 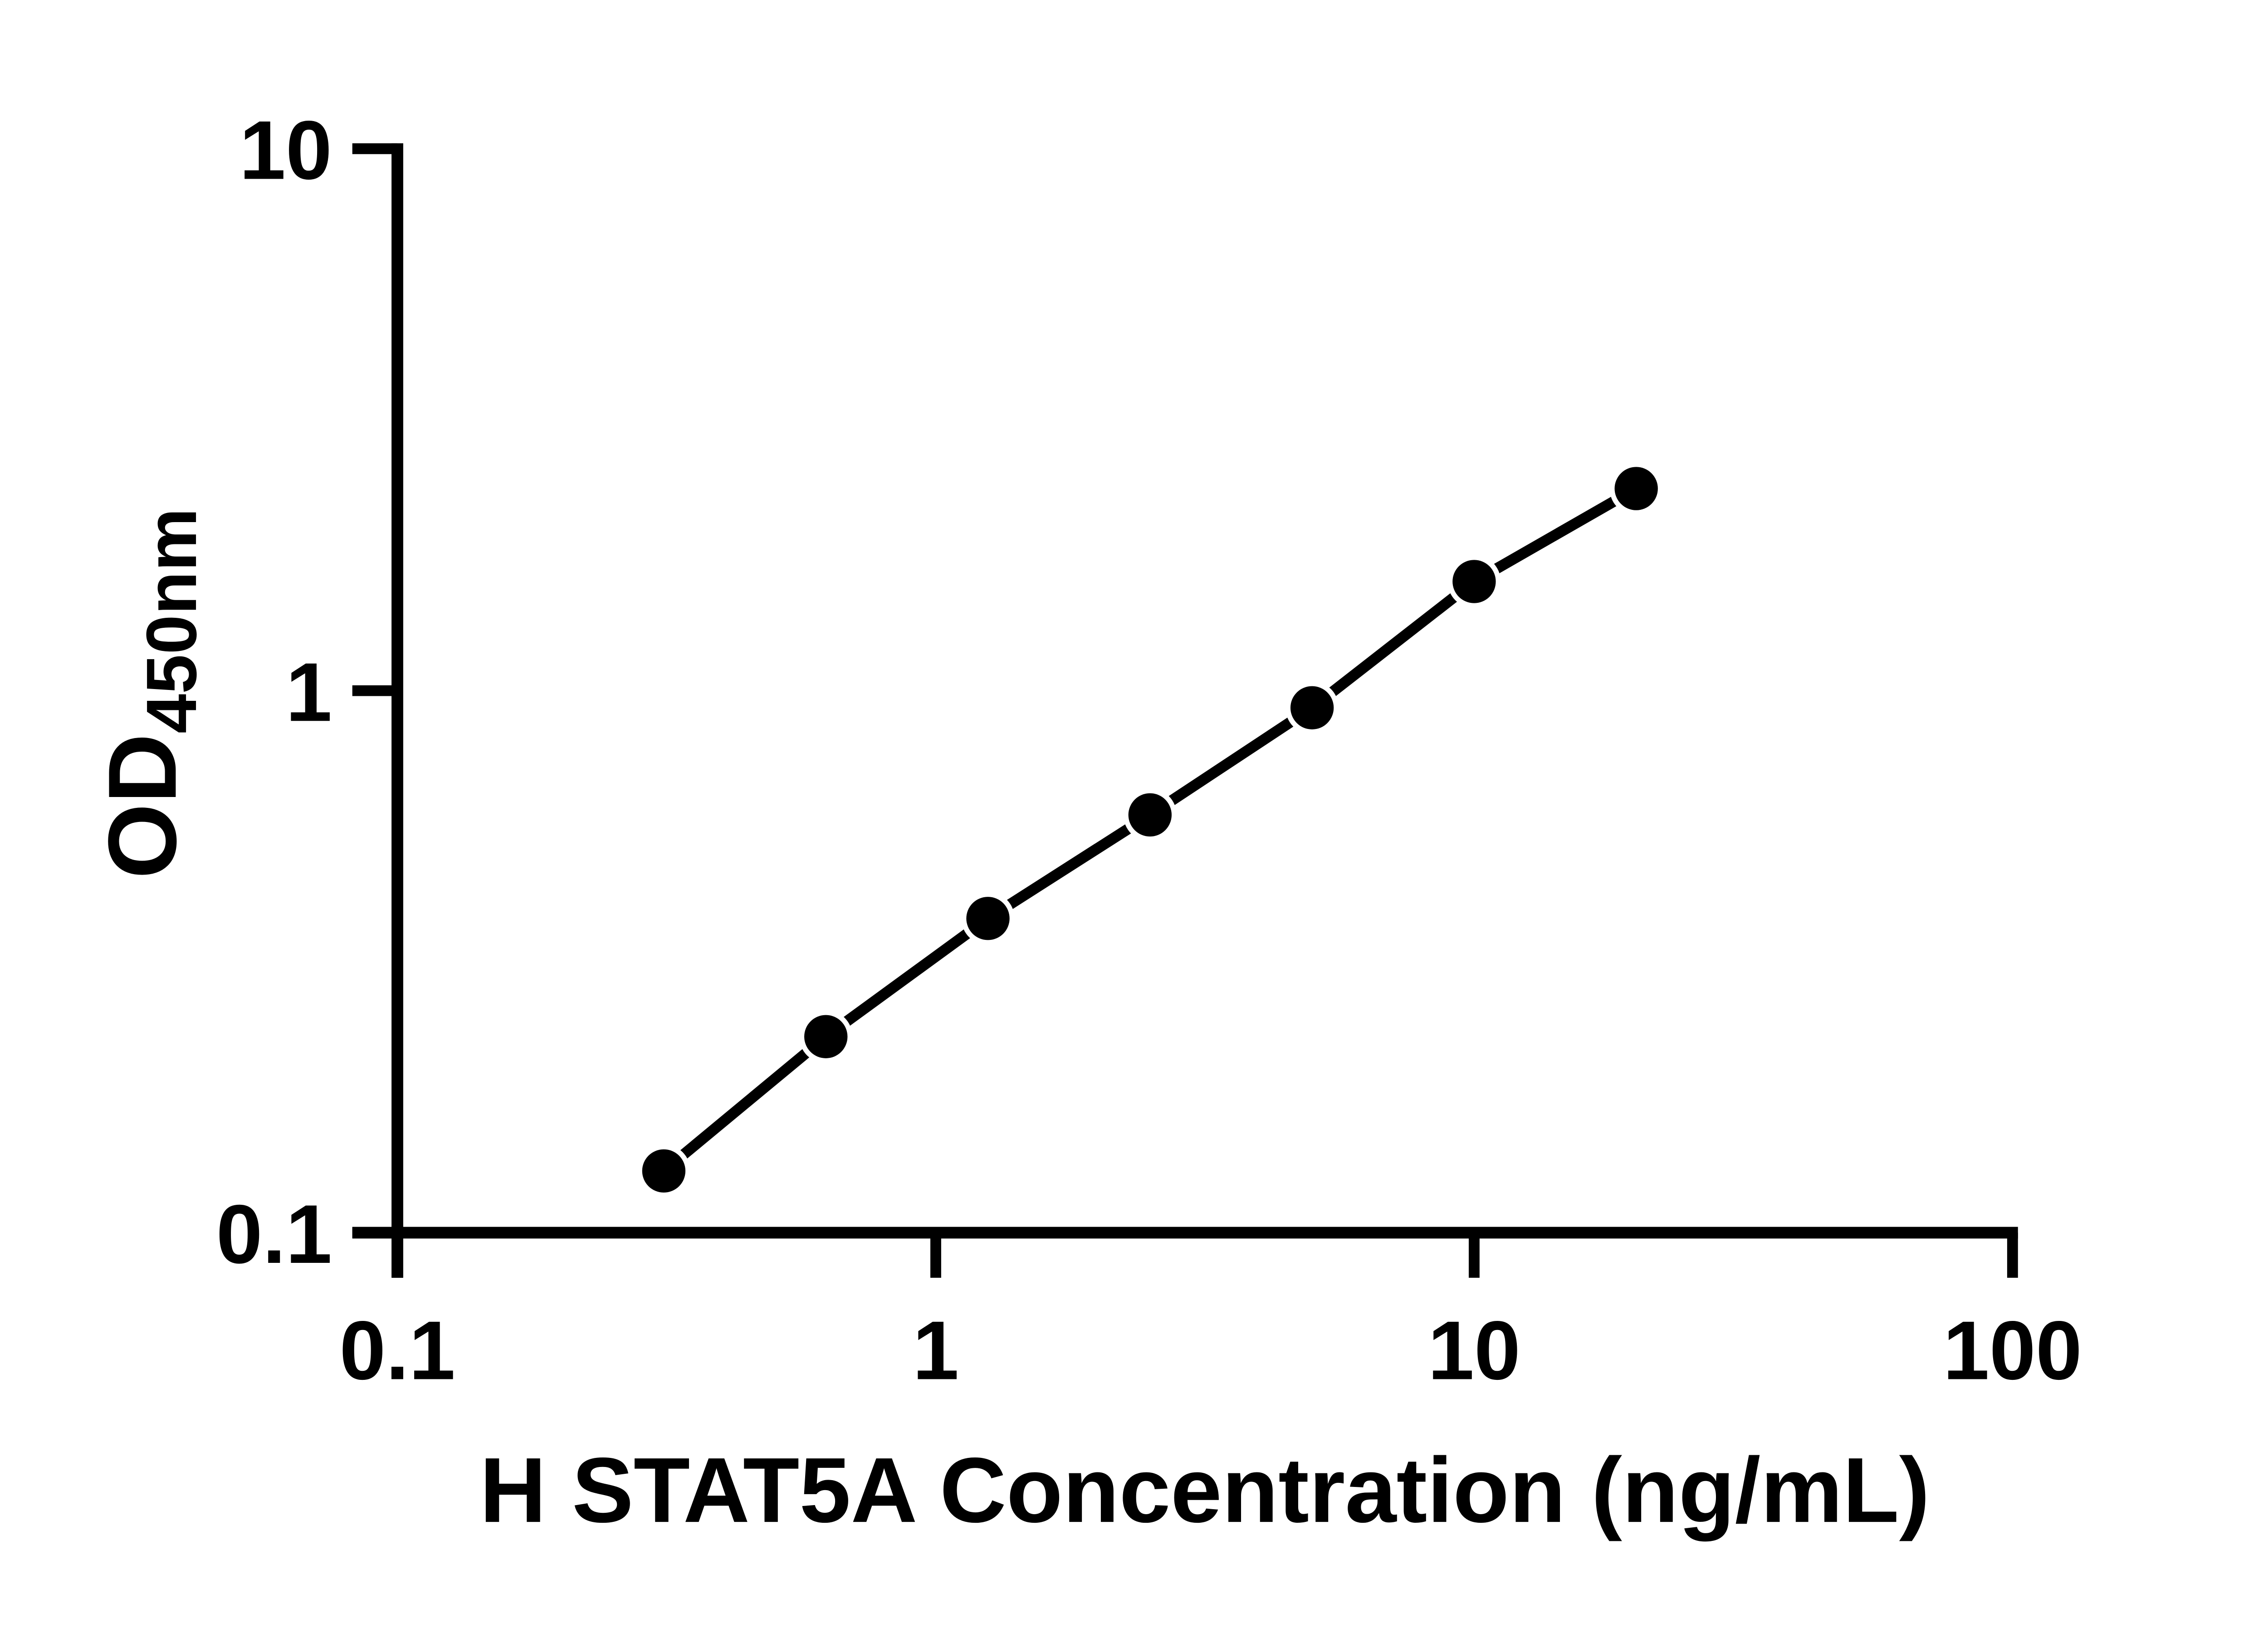 What do you see at coordinates (309, 691) in the screenshot?
I see `y-tick-label: 1` at bounding box center [309, 691].